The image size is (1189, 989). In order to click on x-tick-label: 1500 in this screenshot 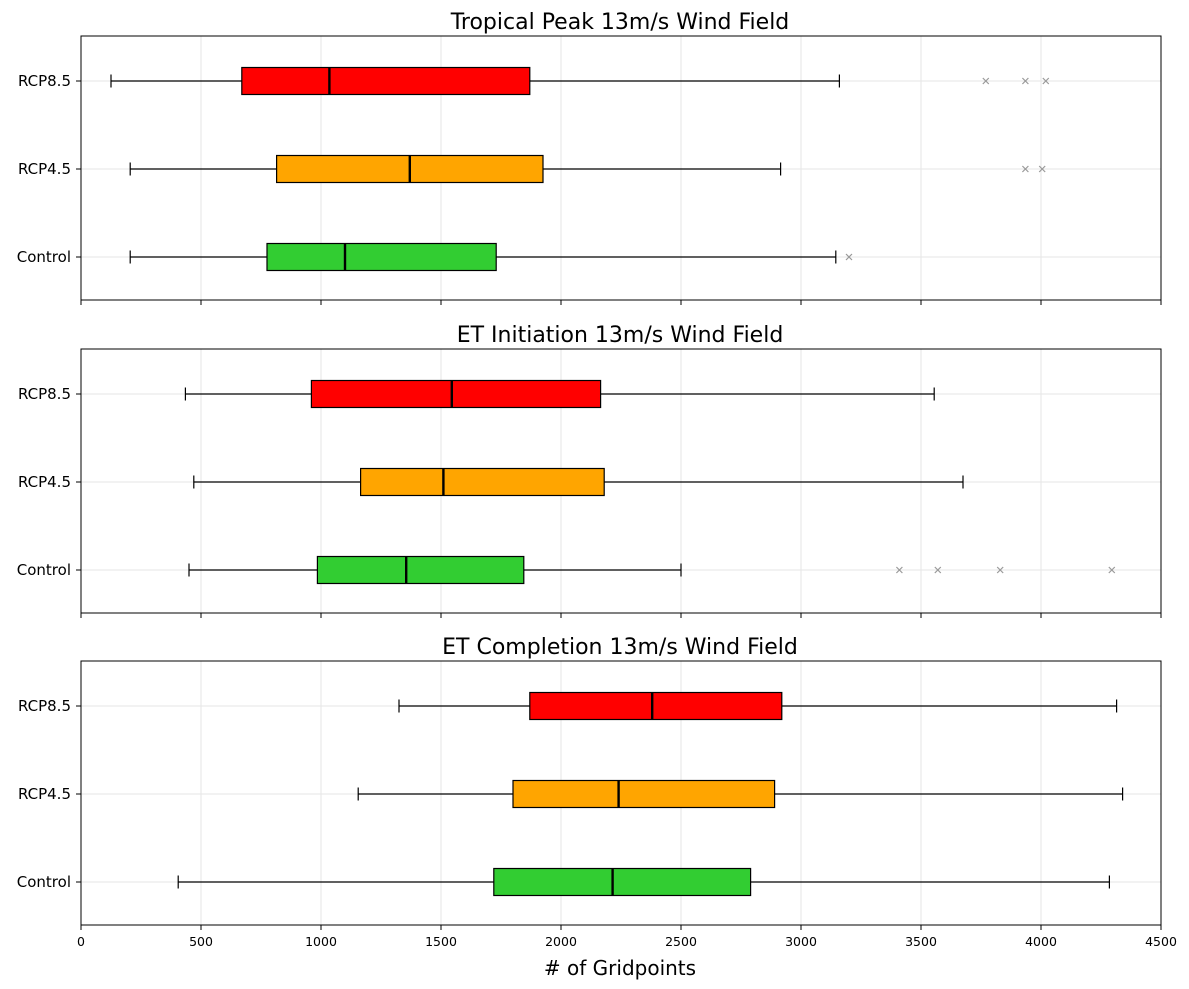, I will do `click(441, 941)`.